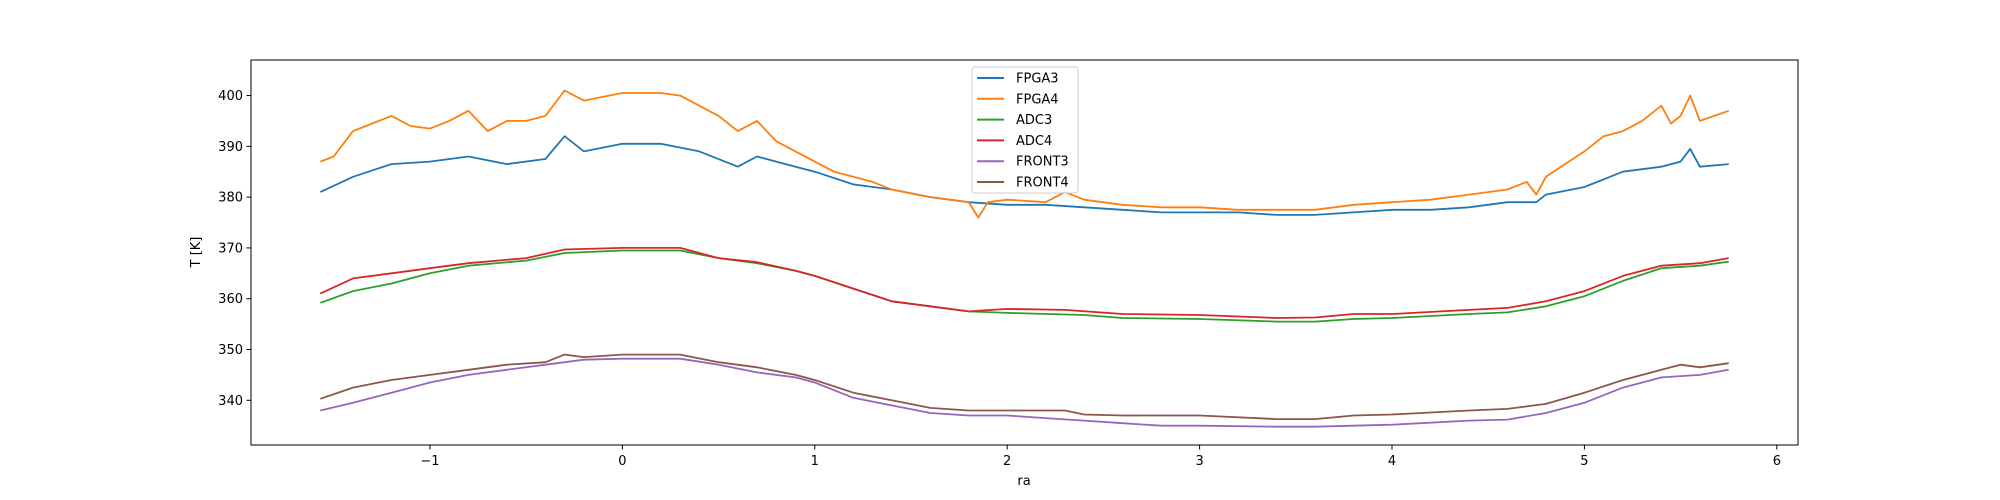 Image resolution: width=2000 pixels, height=500 pixels. I want to click on x-tick-label: 5, so click(1584, 461).